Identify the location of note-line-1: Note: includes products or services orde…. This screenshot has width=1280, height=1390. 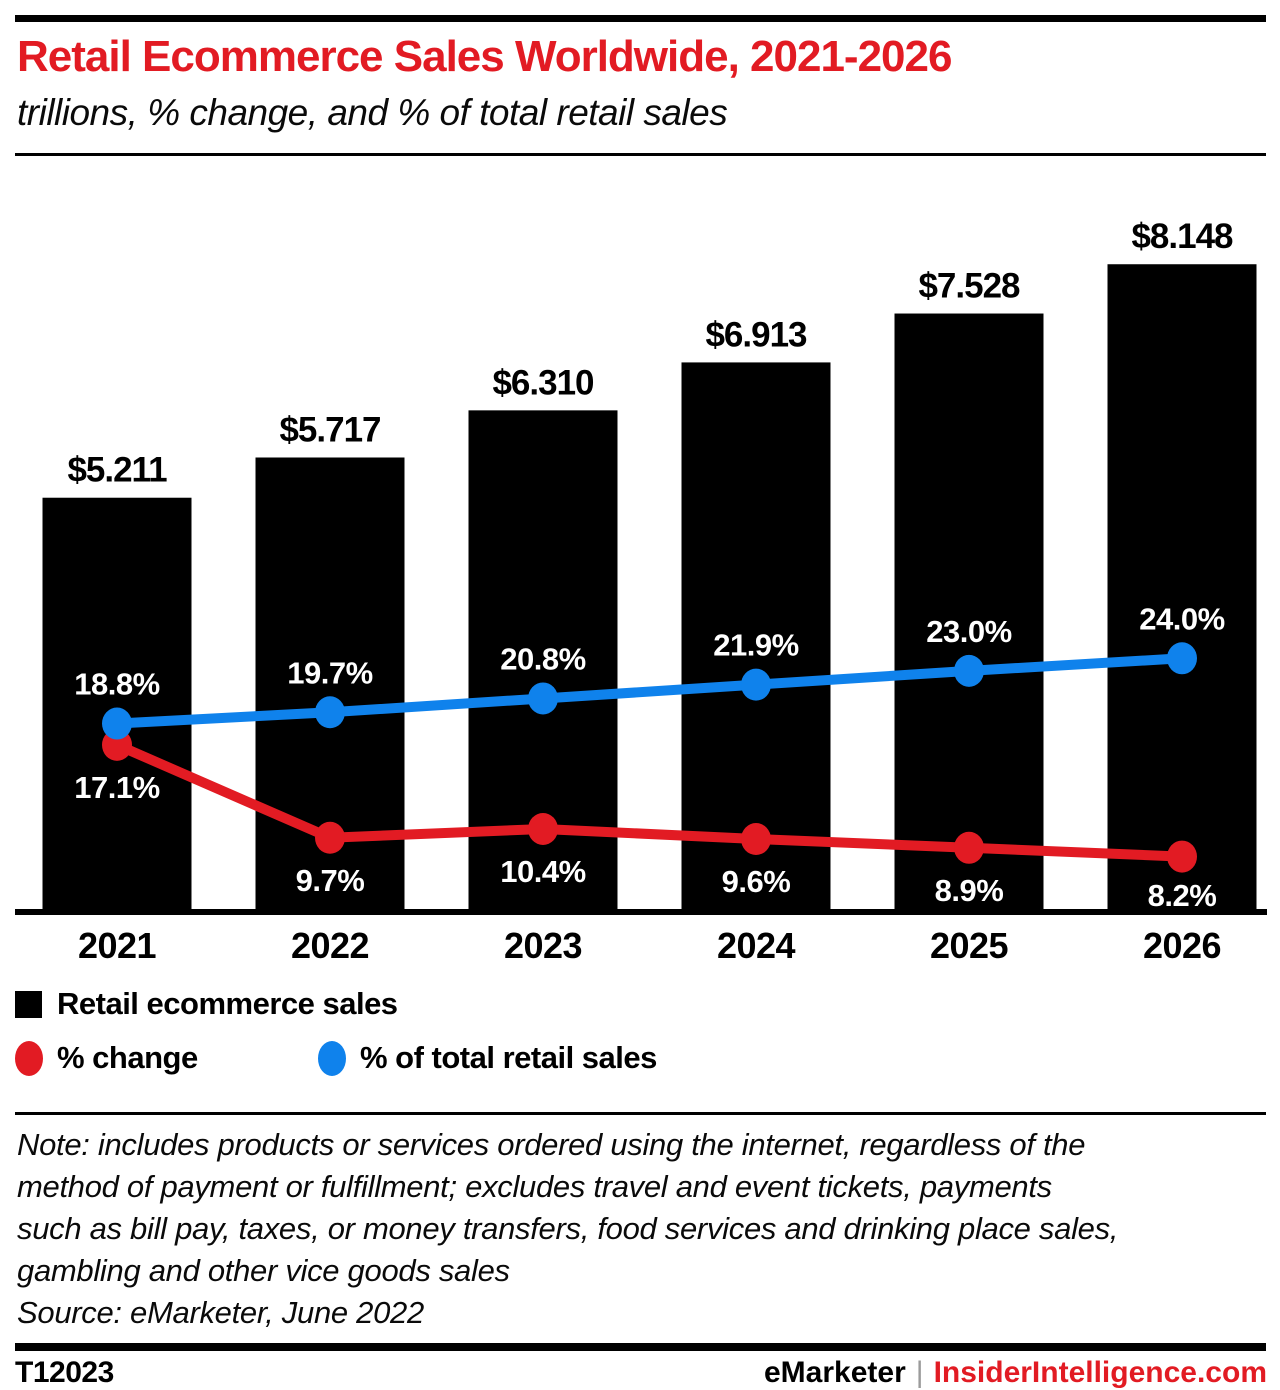
(551, 1144).